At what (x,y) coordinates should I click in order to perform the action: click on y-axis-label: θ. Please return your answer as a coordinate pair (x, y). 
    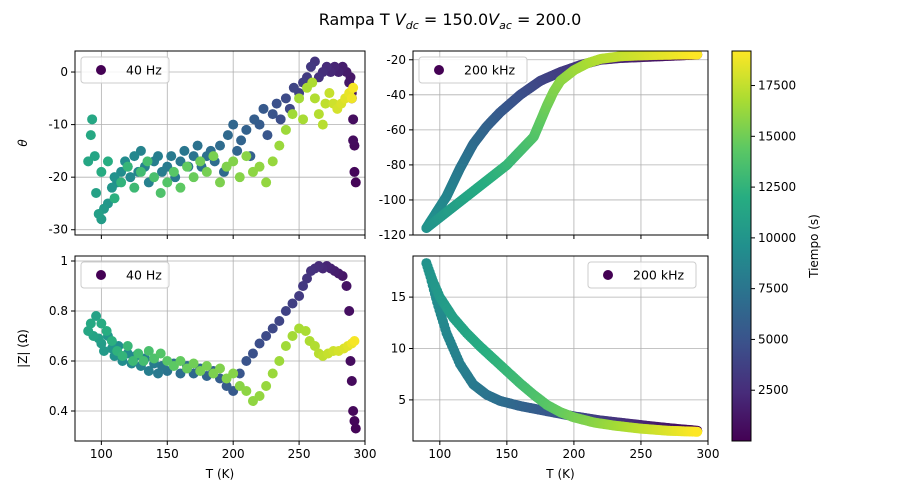
    Looking at the image, I should click on (23, 143).